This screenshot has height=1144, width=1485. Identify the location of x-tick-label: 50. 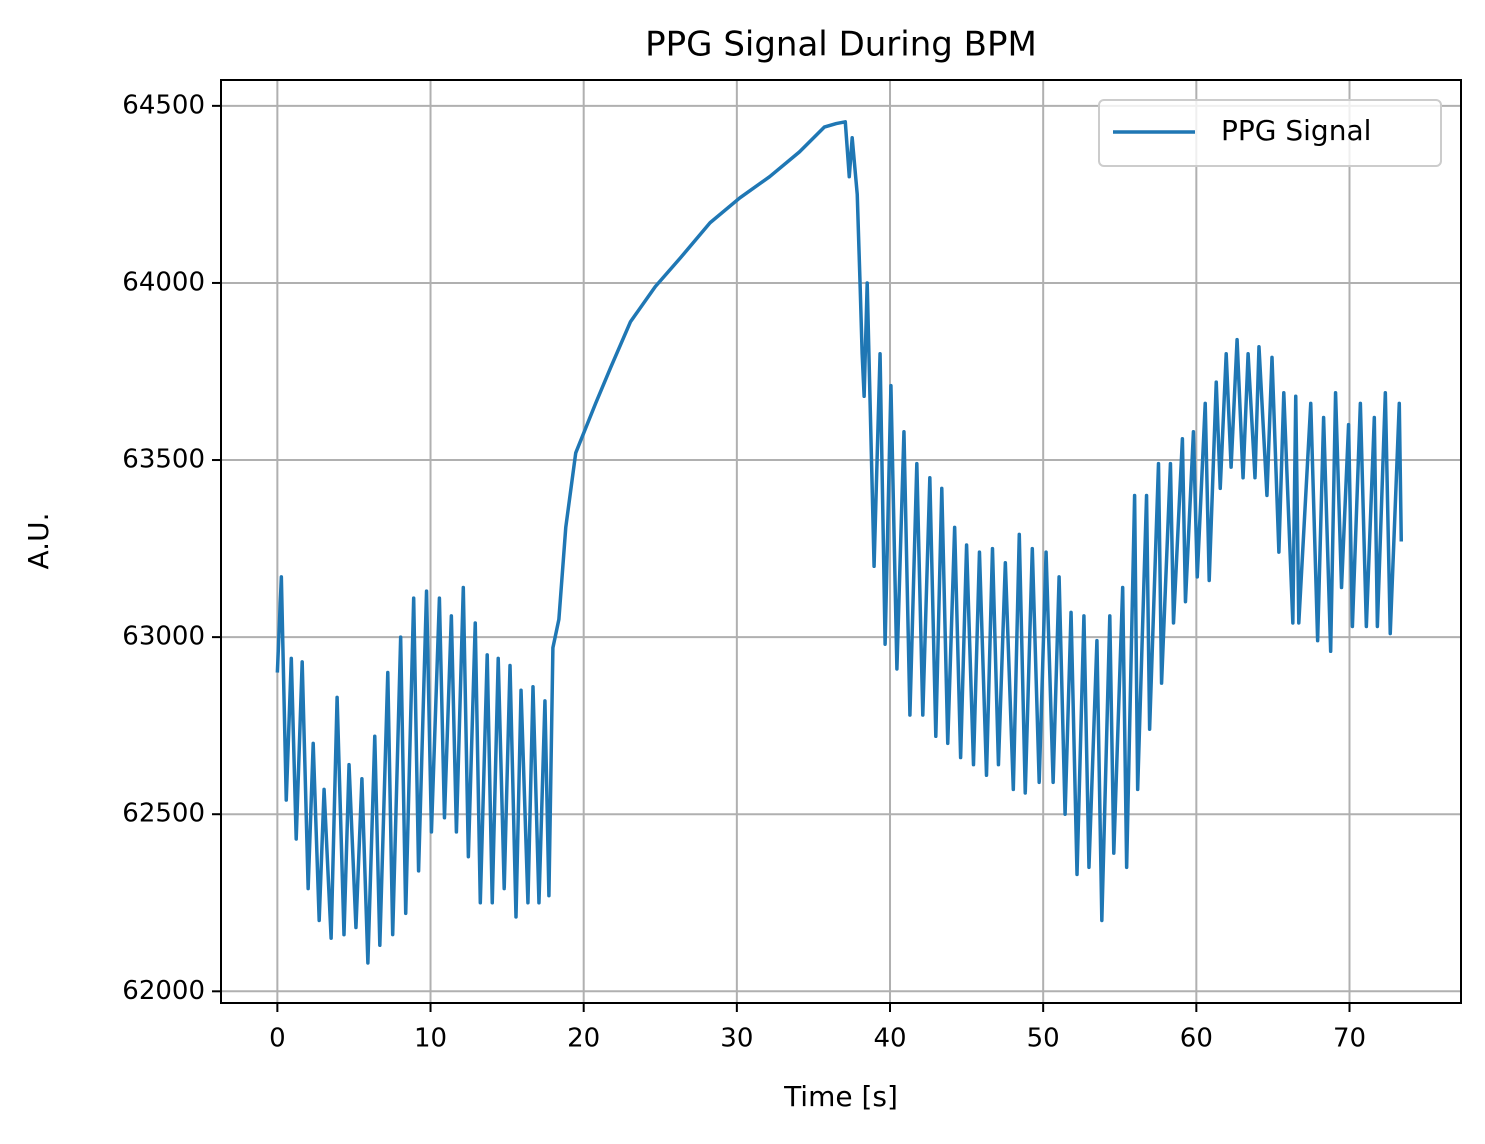
(1043, 1039).